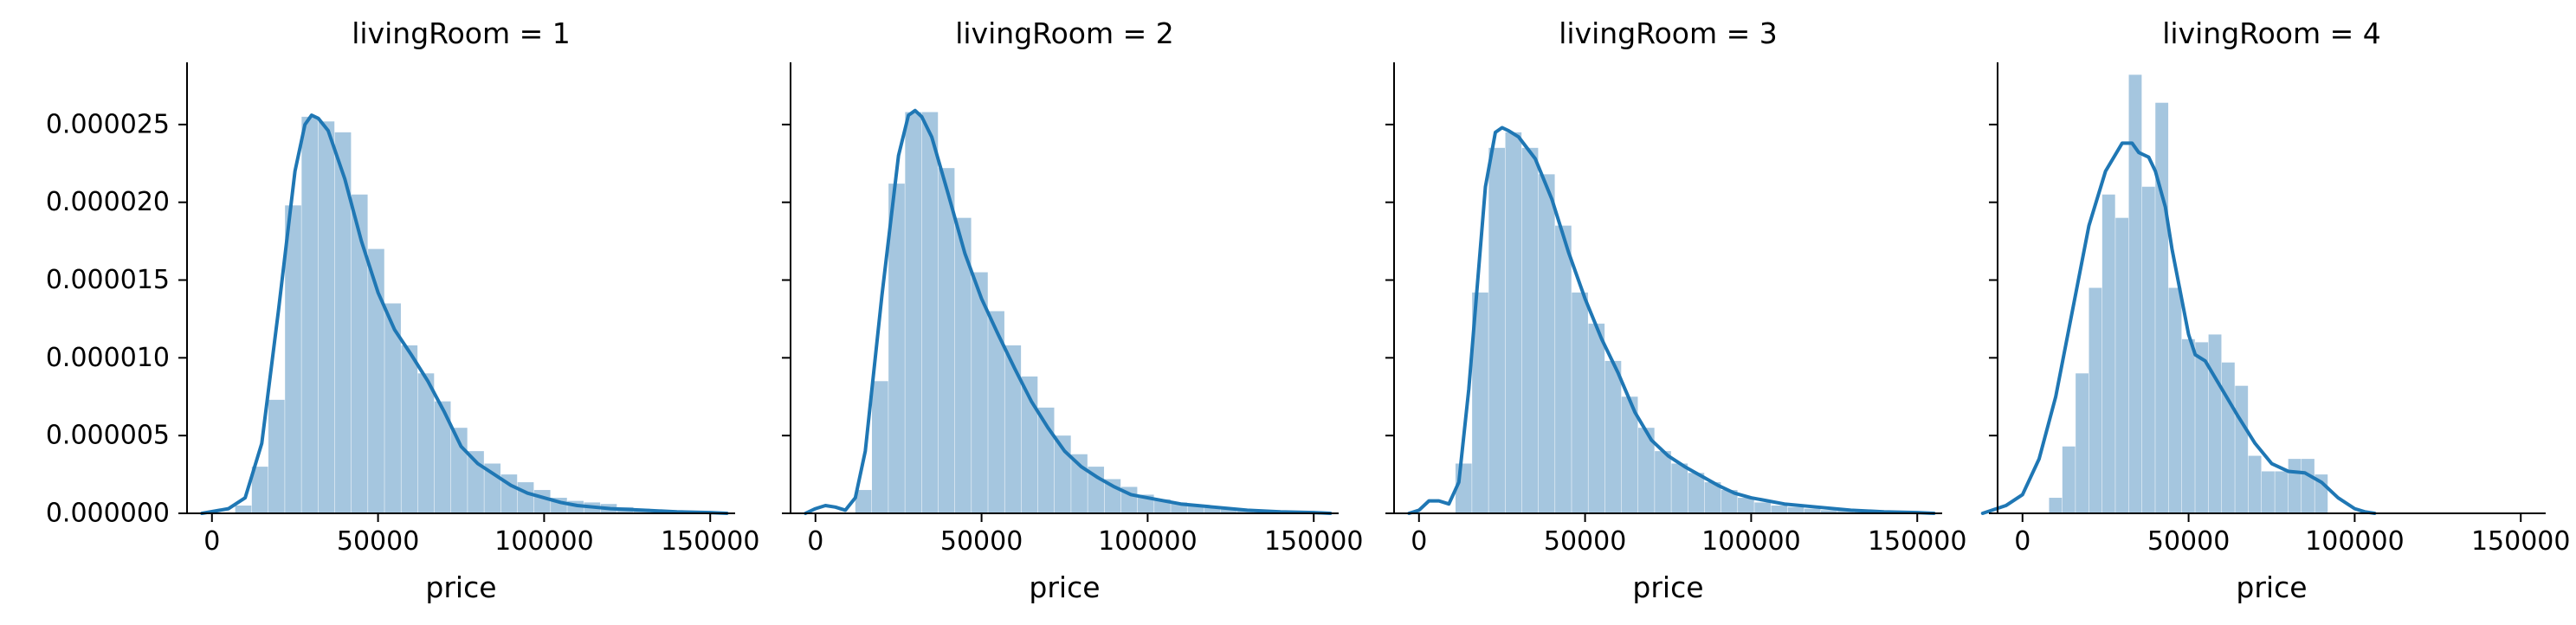  I want to click on facet-title: livingRoom = 1, so click(461, 33).